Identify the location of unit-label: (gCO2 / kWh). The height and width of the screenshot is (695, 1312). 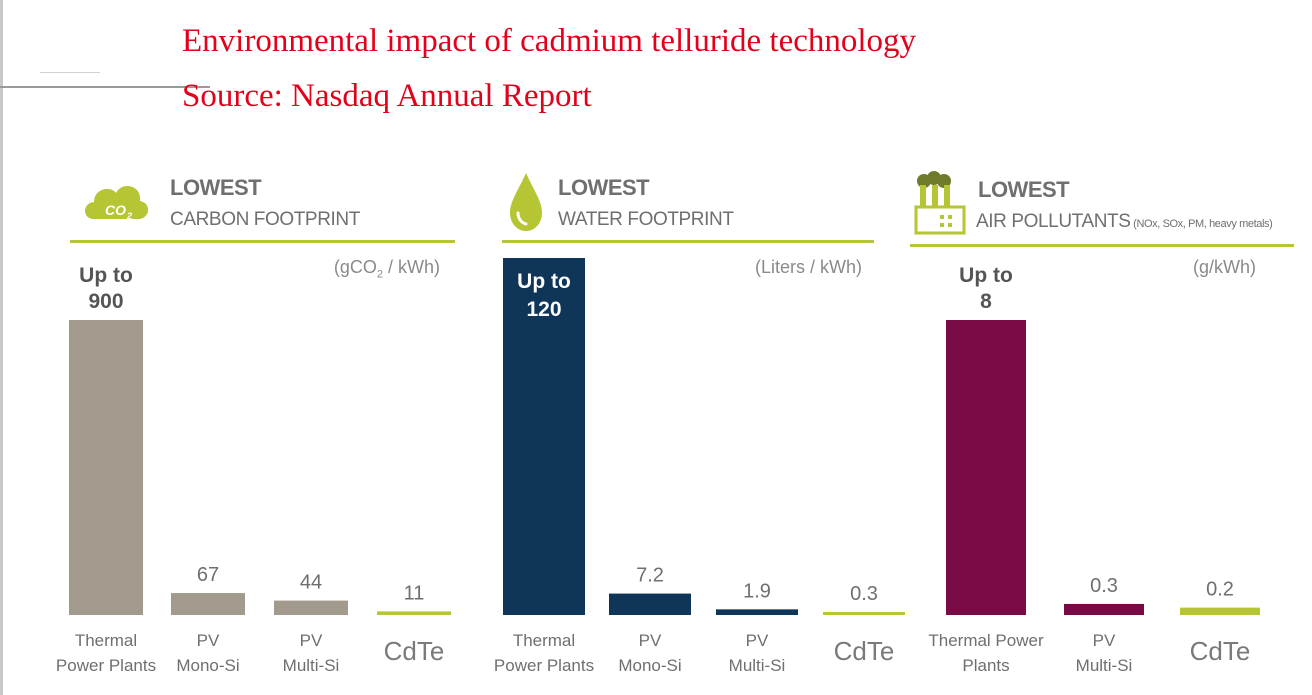
(386, 269).